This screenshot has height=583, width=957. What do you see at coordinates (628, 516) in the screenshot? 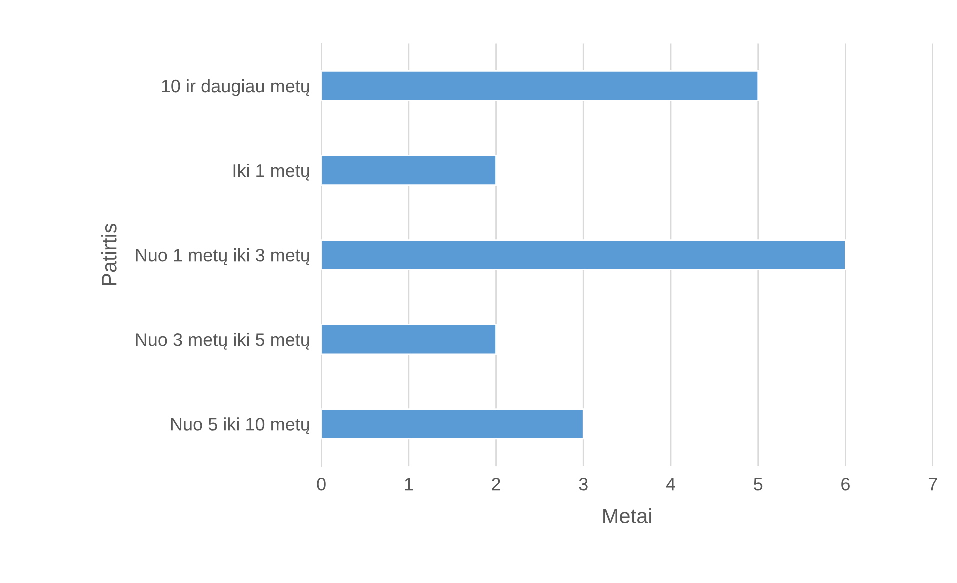
I see `x-axis-title: Metai` at bounding box center [628, 516].